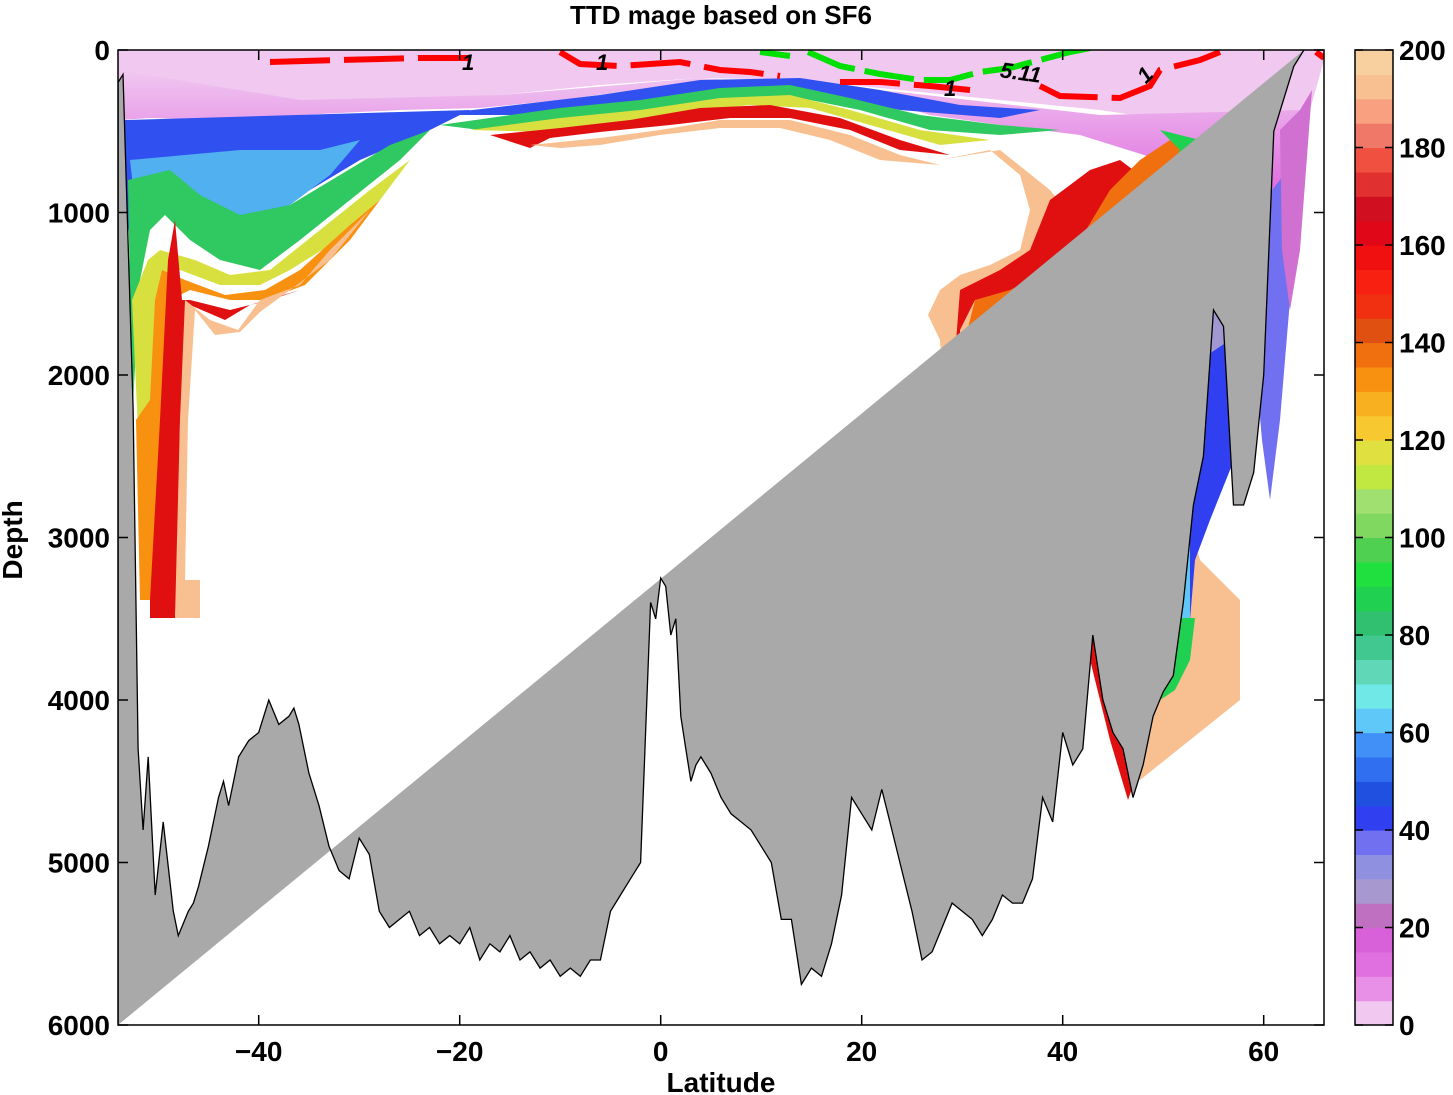 This screenshot has height=1095, width=1453. Describe the element at coordinates (79, 538) in the screenshot. I see `y-tick-label: 3000` at that location.